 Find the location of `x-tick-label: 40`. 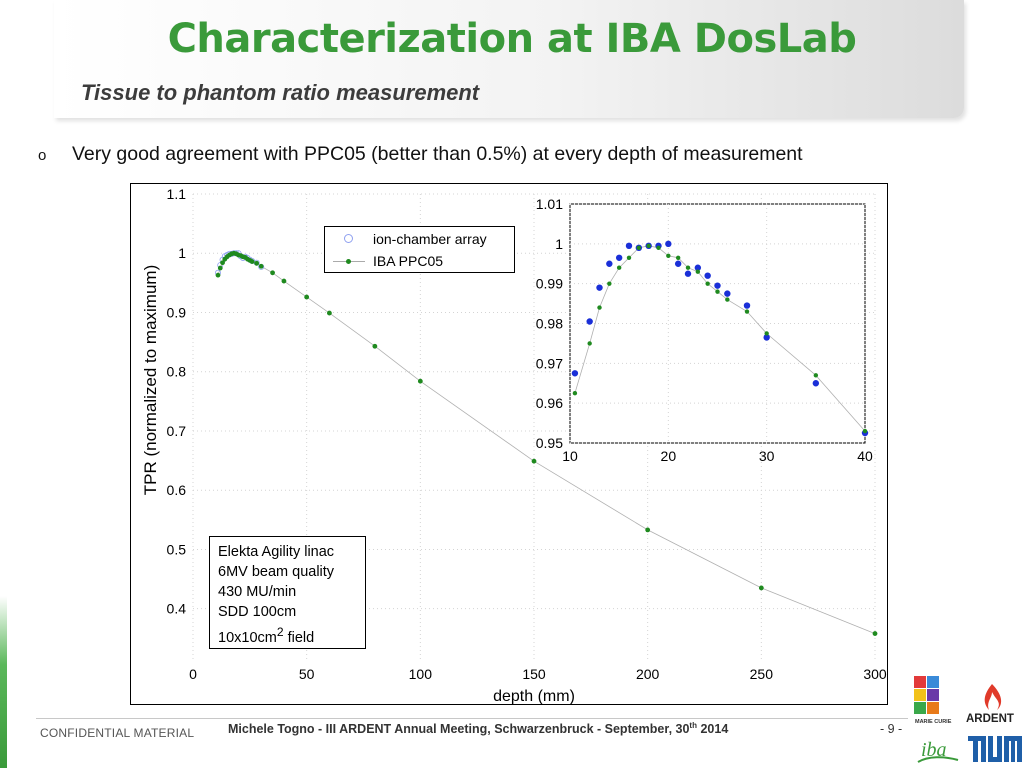

x-tick-label: 40 is located at coordinates (865, 456).